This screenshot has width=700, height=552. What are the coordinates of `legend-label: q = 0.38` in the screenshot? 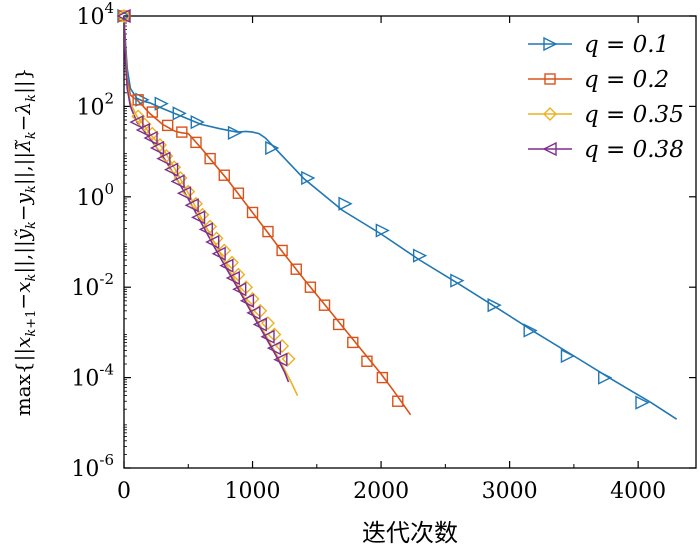 It's located at (634, 150).